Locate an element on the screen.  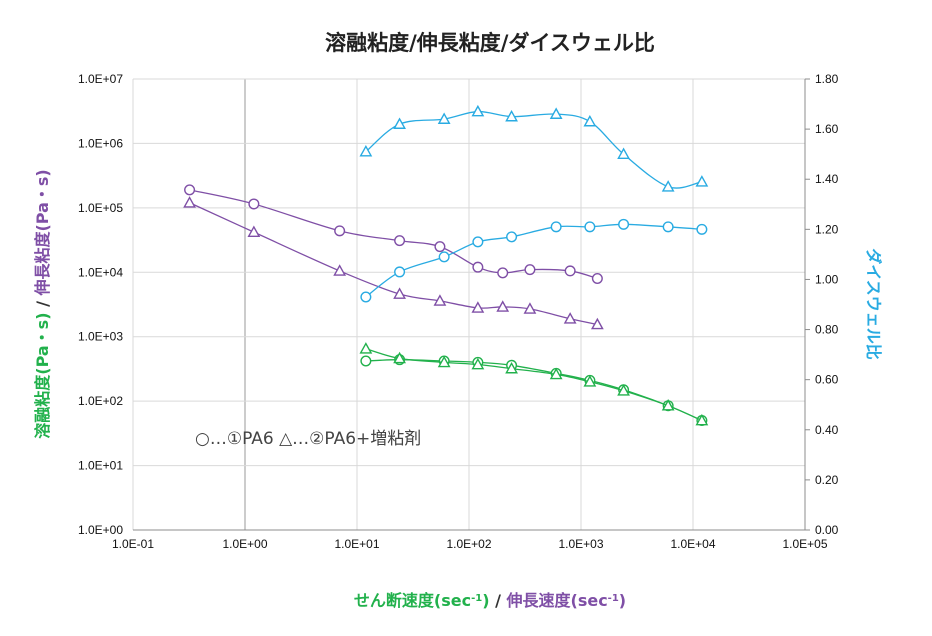
right-y-axis-title: ダイスウェル比 is located at coordinates (873, 304).